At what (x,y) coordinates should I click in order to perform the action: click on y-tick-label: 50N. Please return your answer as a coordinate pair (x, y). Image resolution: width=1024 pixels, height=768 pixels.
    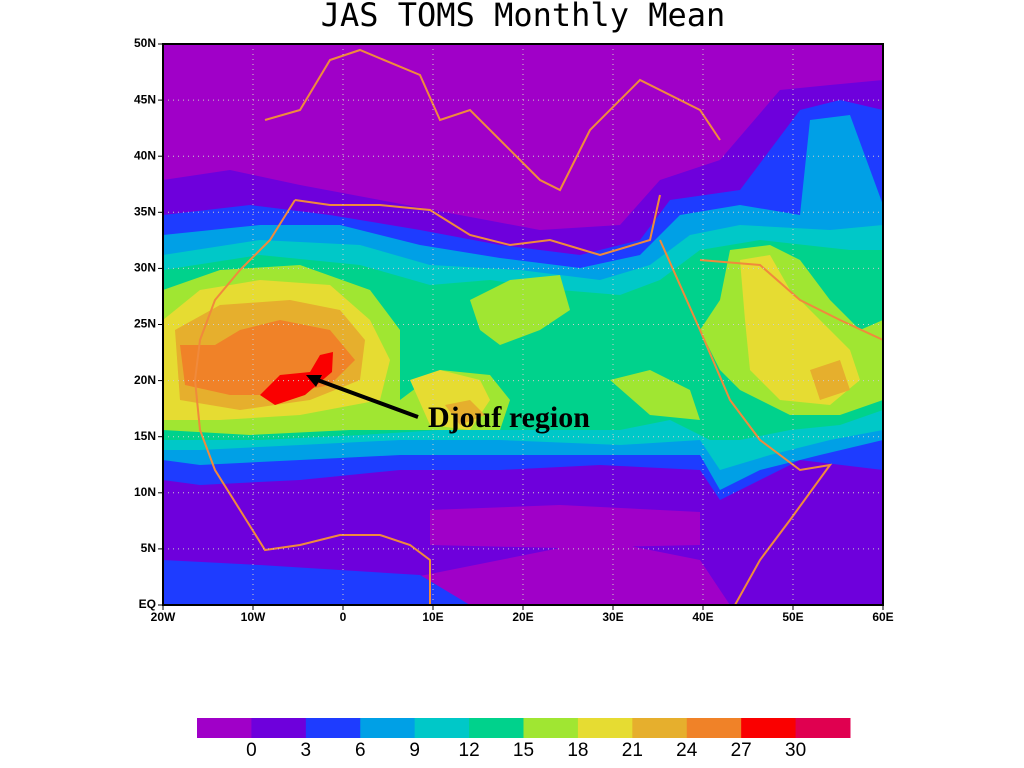
    Looking at the image, I should click on (145, 43).